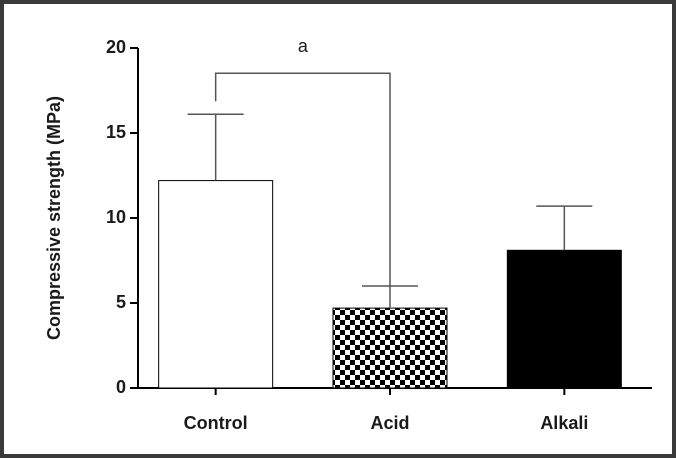  What do you see at coordinates (303, 46) in the screenshot?
I see `significance-label: a` at bounding box center [303, 46].